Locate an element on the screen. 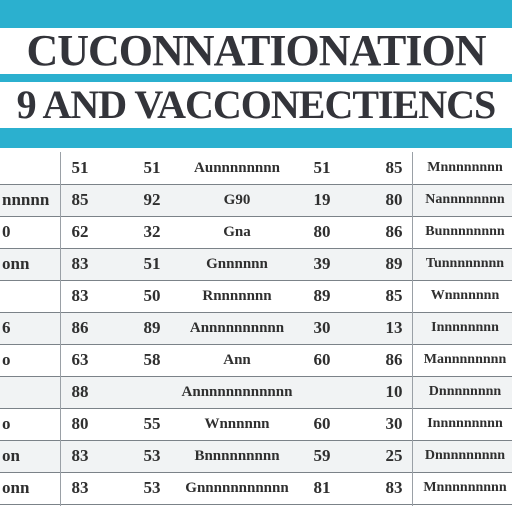 The image size is (512, 512). table-cell-n1: 85 is located at coordinates (80, 199).